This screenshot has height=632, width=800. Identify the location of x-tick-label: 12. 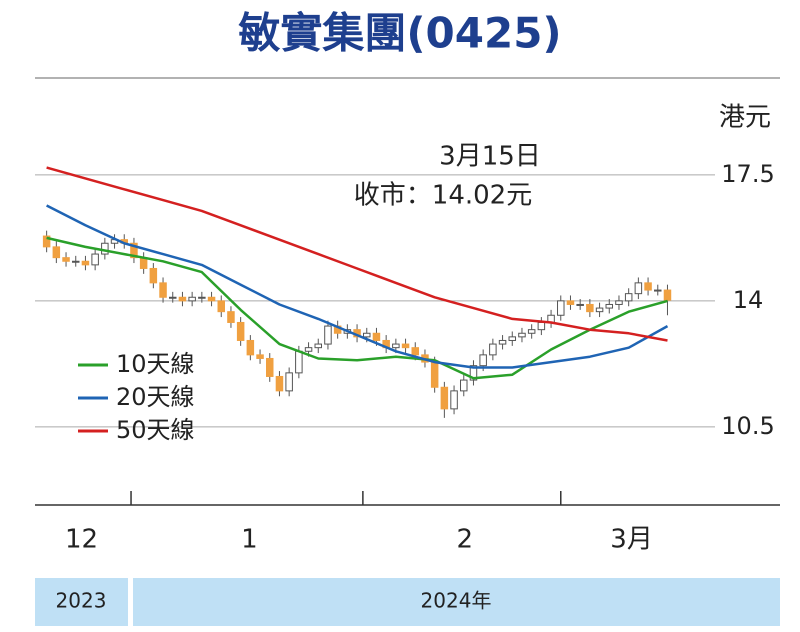
(81, 540).